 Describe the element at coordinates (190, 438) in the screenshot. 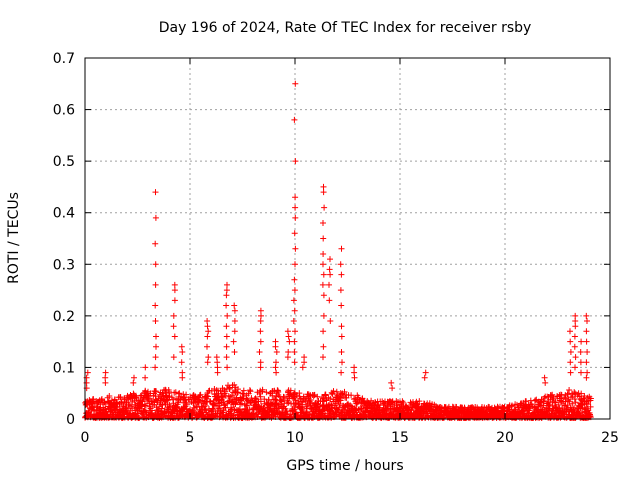

I see `x-tick-label: 5` at that location.